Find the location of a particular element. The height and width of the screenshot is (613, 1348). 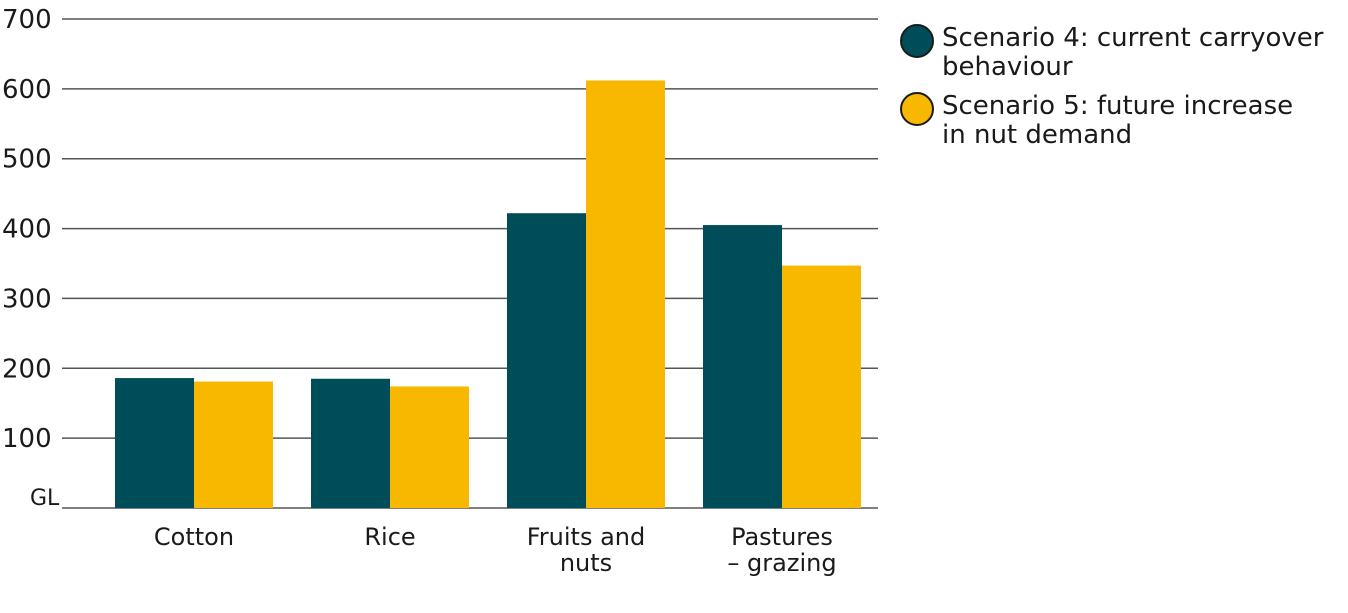

x-tick-label: Pastures – grazing is located at coordinates (781, 550).